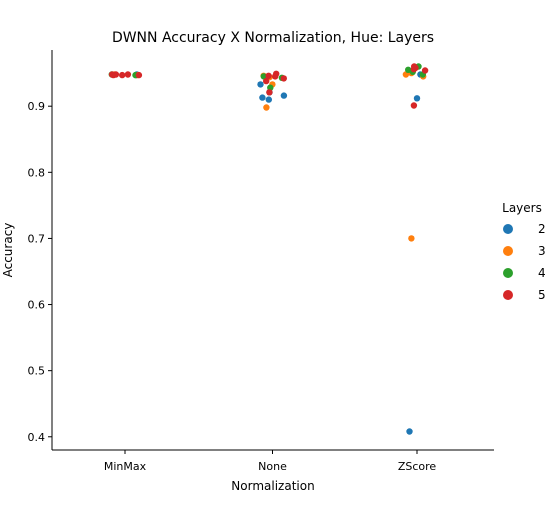  Describe the element at coordinates (542, 251) in the screenshot. I see `legend-label: 3` at that location.